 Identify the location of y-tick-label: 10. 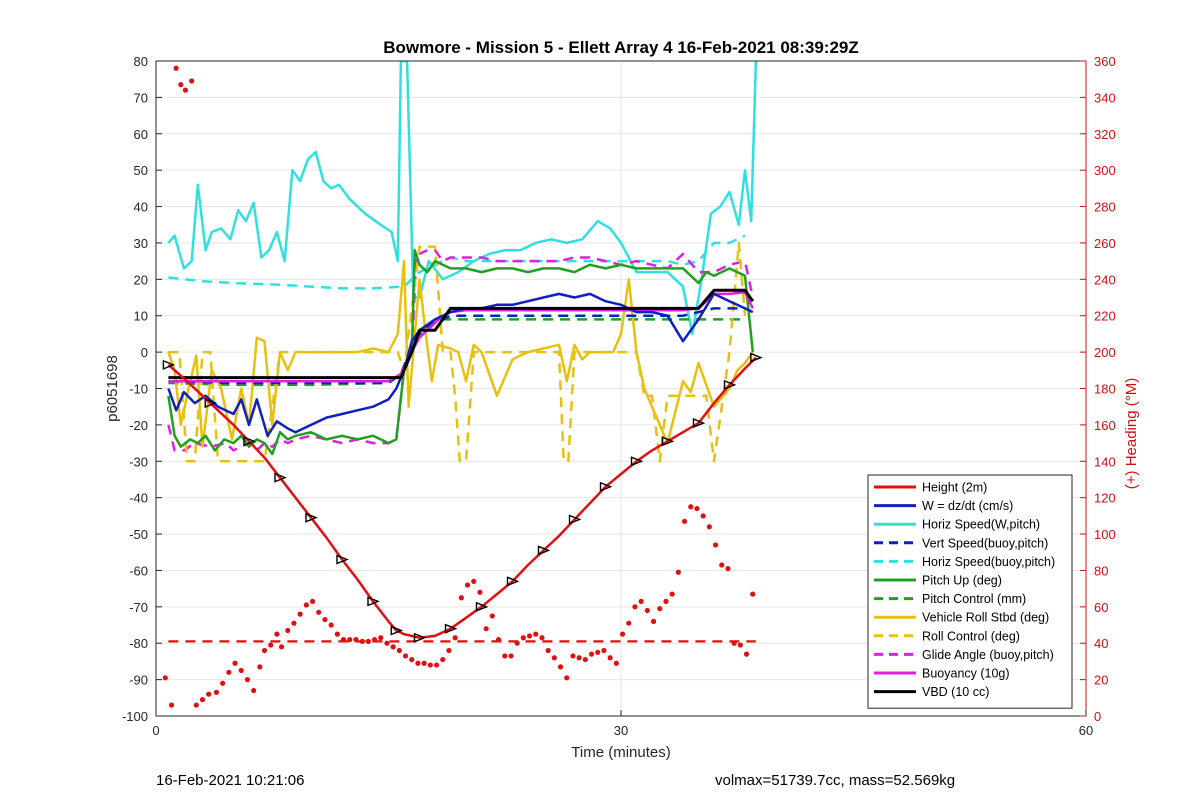
(141, 316).